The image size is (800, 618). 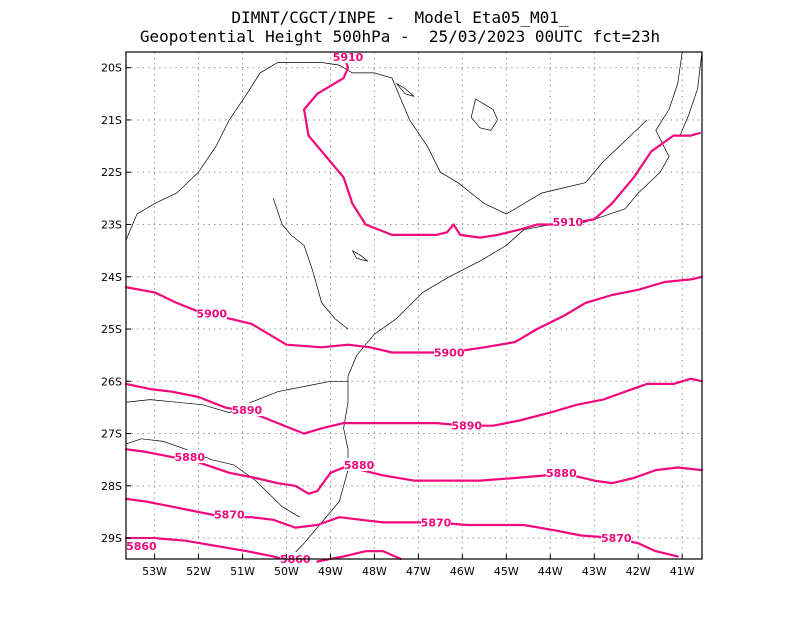 I want to click on contour-label: 5860, so click(x=141, y=546).